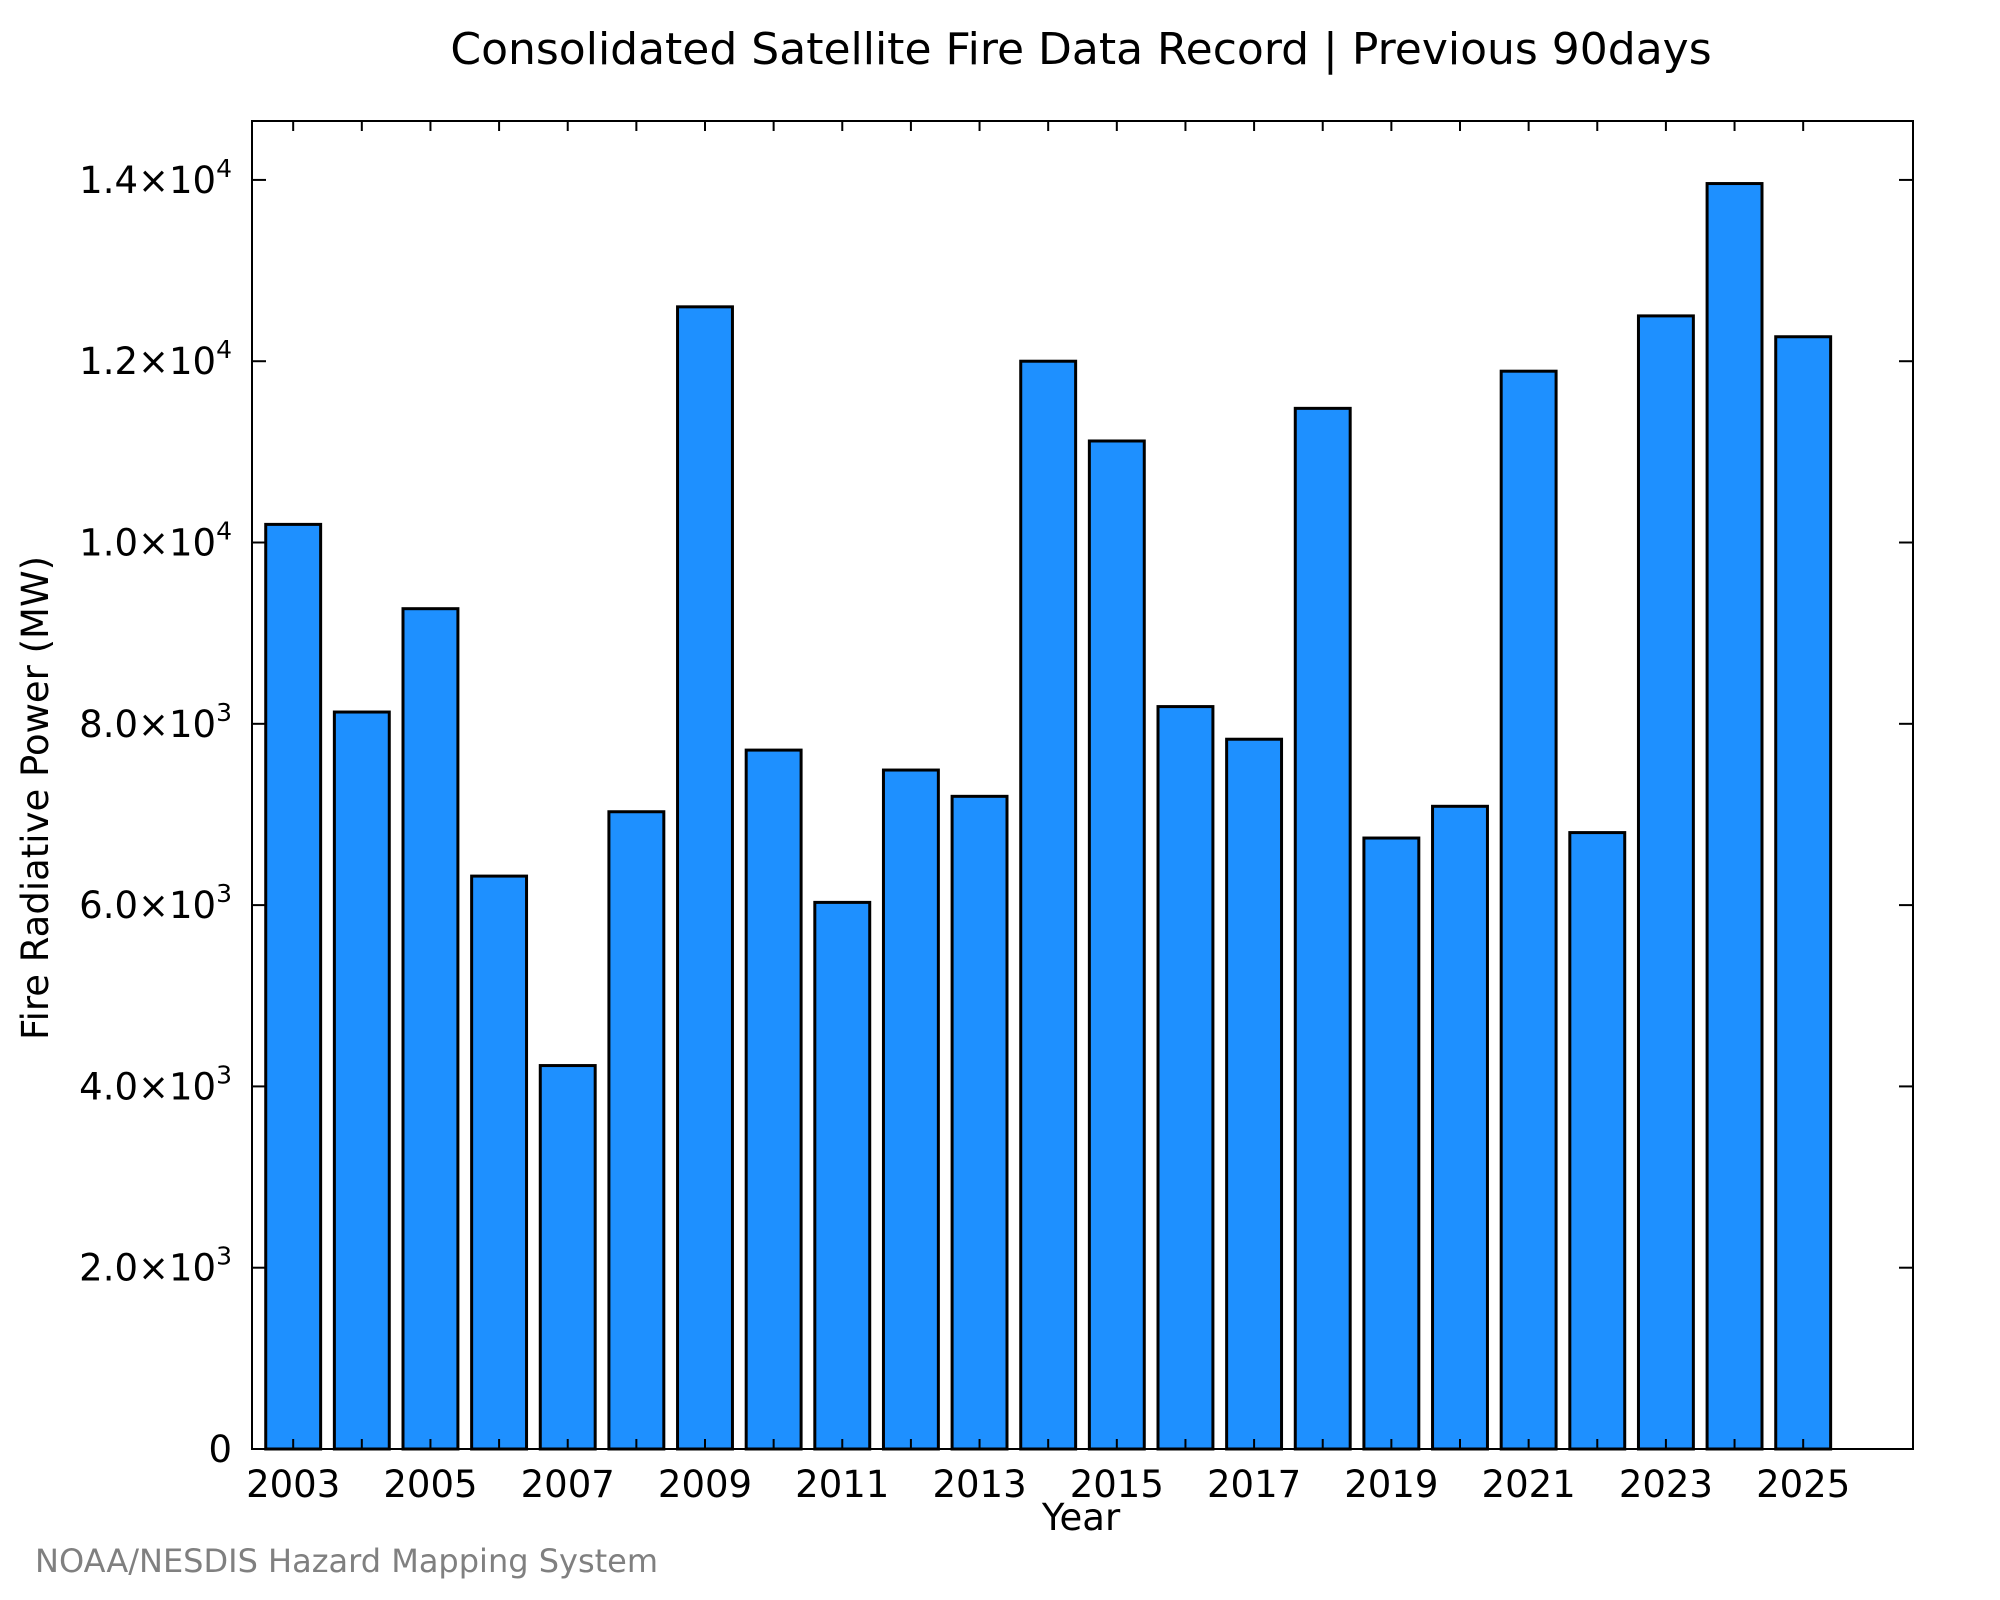 This screenshot has height=1600, width=2000. Describe the element at coordinates (1254, 1484) in the screenshot. I see `x-tick-label: 2017` at that location.